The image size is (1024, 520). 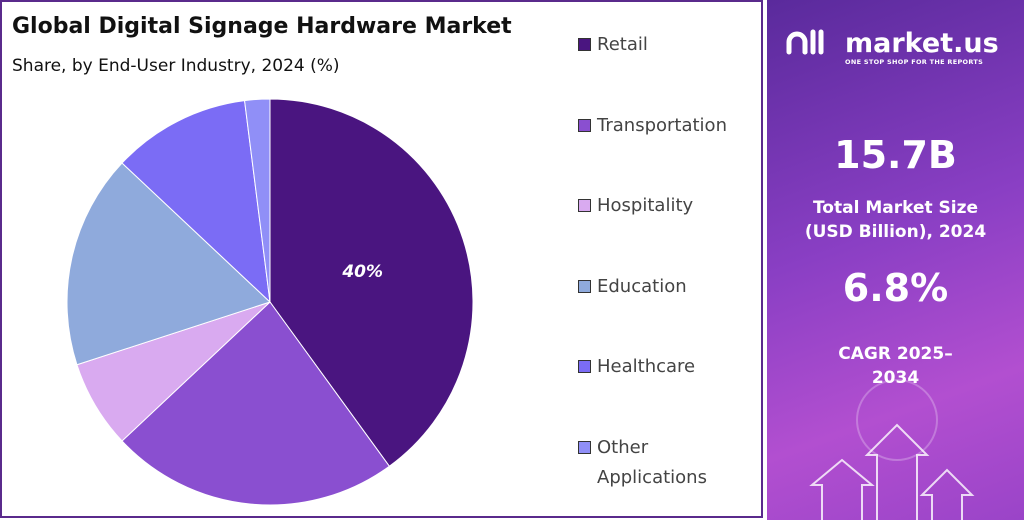 What do you see at coordinates (895, 220) in the screenshot?
I see `market-size-label: Total Market Size (USD Billion), 2024` at bounding box center [895, 220].